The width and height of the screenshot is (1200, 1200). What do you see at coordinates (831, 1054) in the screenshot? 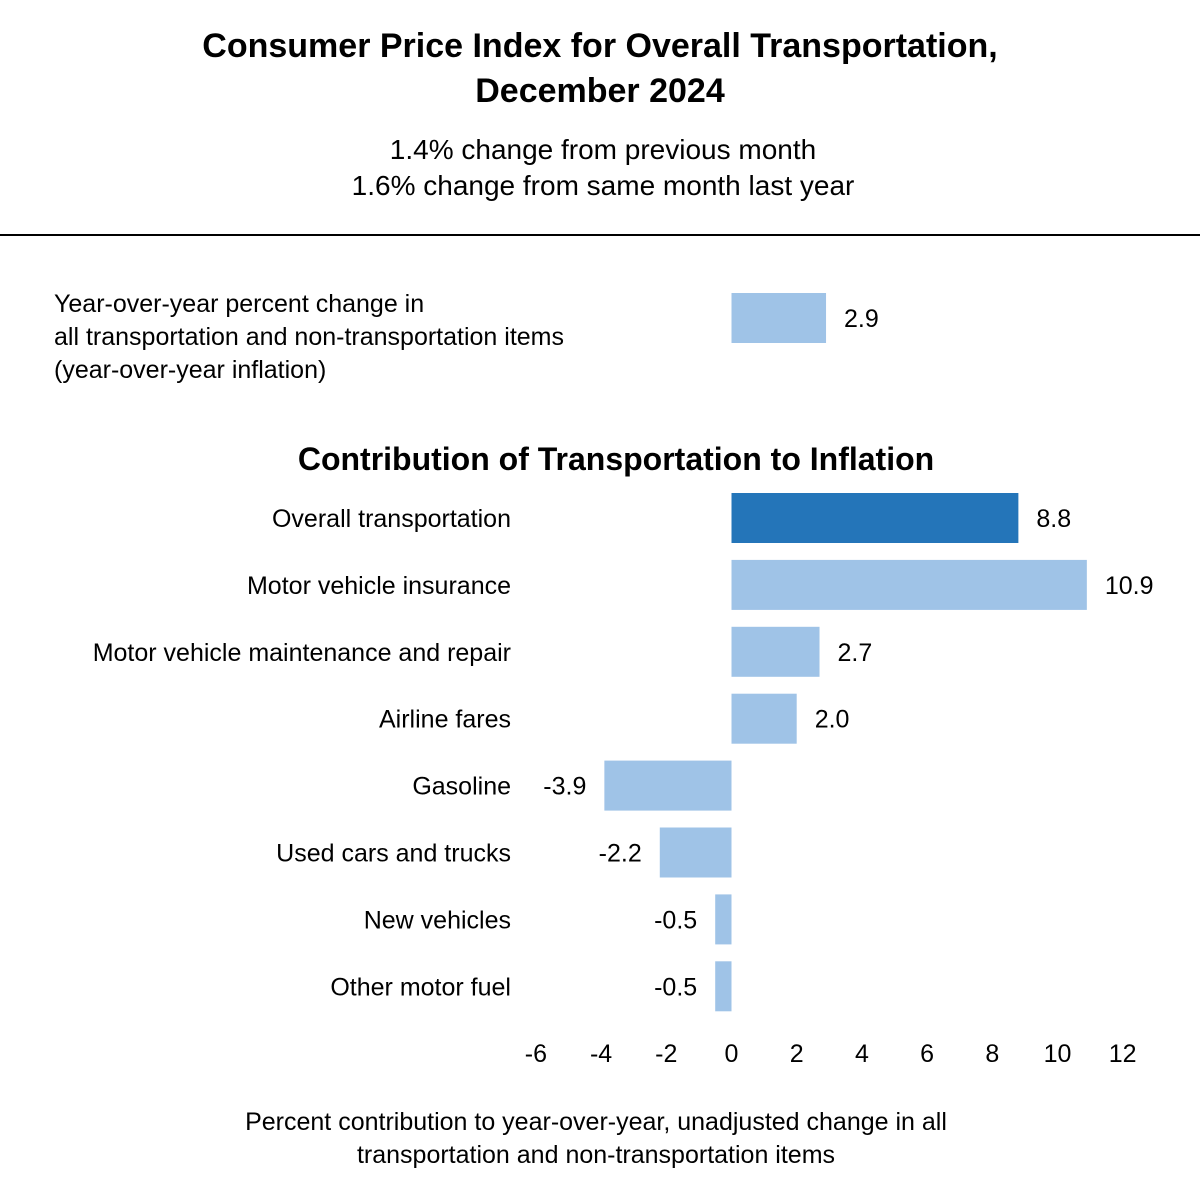
I see `x-axis-ticks: -6 -4 -2 0 2 4 6 8 10 12` at bounding box center [831, 1054].